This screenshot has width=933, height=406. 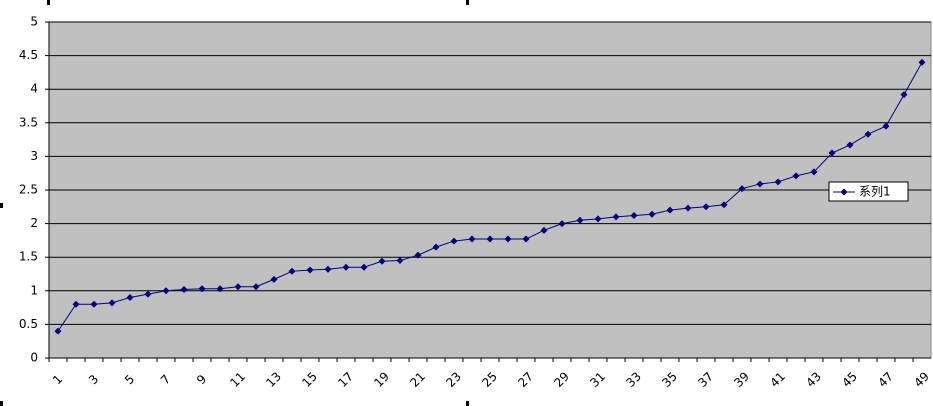 What do you see at coordinates (28, 190) in the screenshot?
I see `y-tick-label: 2.5` at bounding box center [28, 190].